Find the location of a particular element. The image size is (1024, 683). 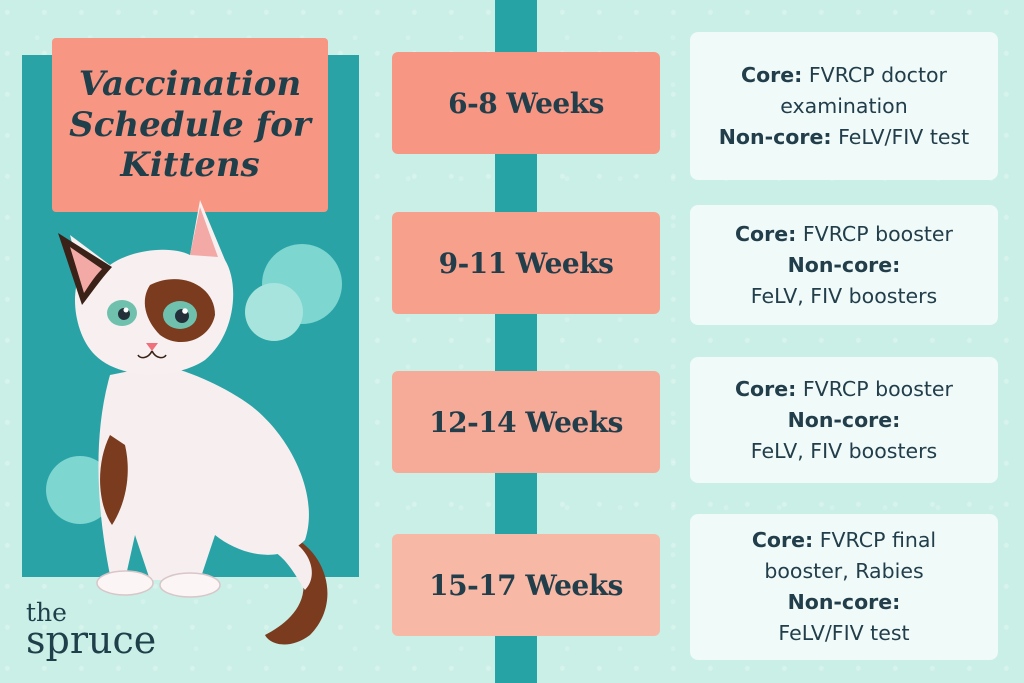

stage-card: 12-14 Weeks is located at coordinates (526, 422).